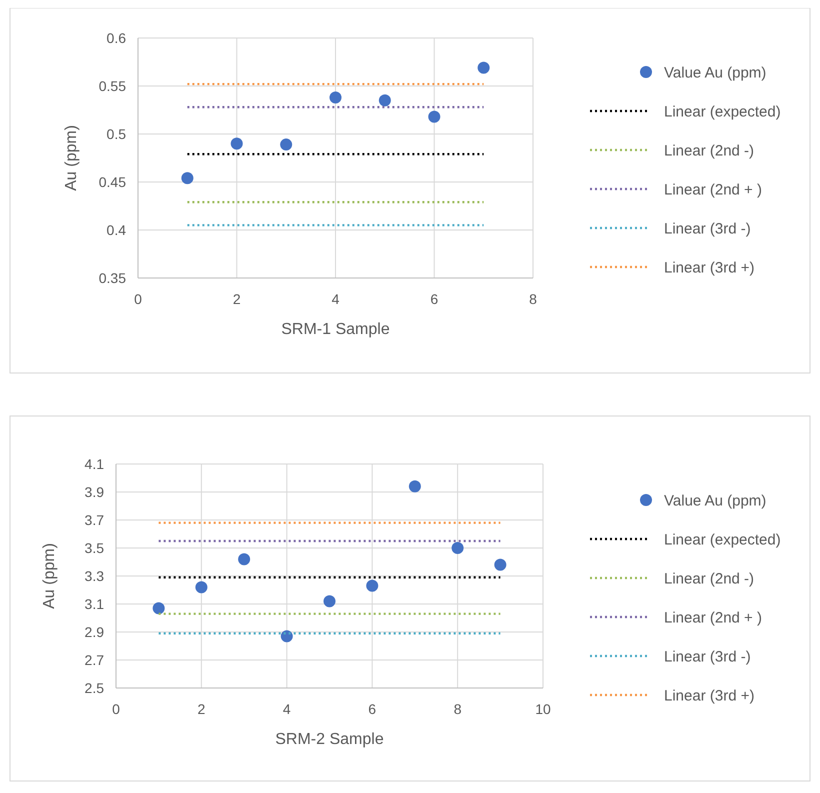  What do you see at coordinates (329, 739) in the screenshot?
I see `x-axis-title: SRM-2 Sample` at bounding box center [329, 739].